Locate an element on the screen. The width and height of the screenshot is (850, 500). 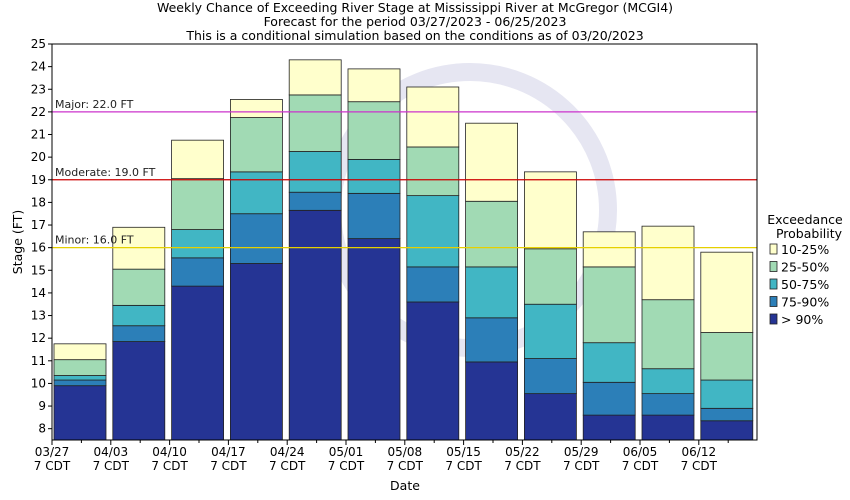
x-axis-label: Date is located at coordinates (405, 485).